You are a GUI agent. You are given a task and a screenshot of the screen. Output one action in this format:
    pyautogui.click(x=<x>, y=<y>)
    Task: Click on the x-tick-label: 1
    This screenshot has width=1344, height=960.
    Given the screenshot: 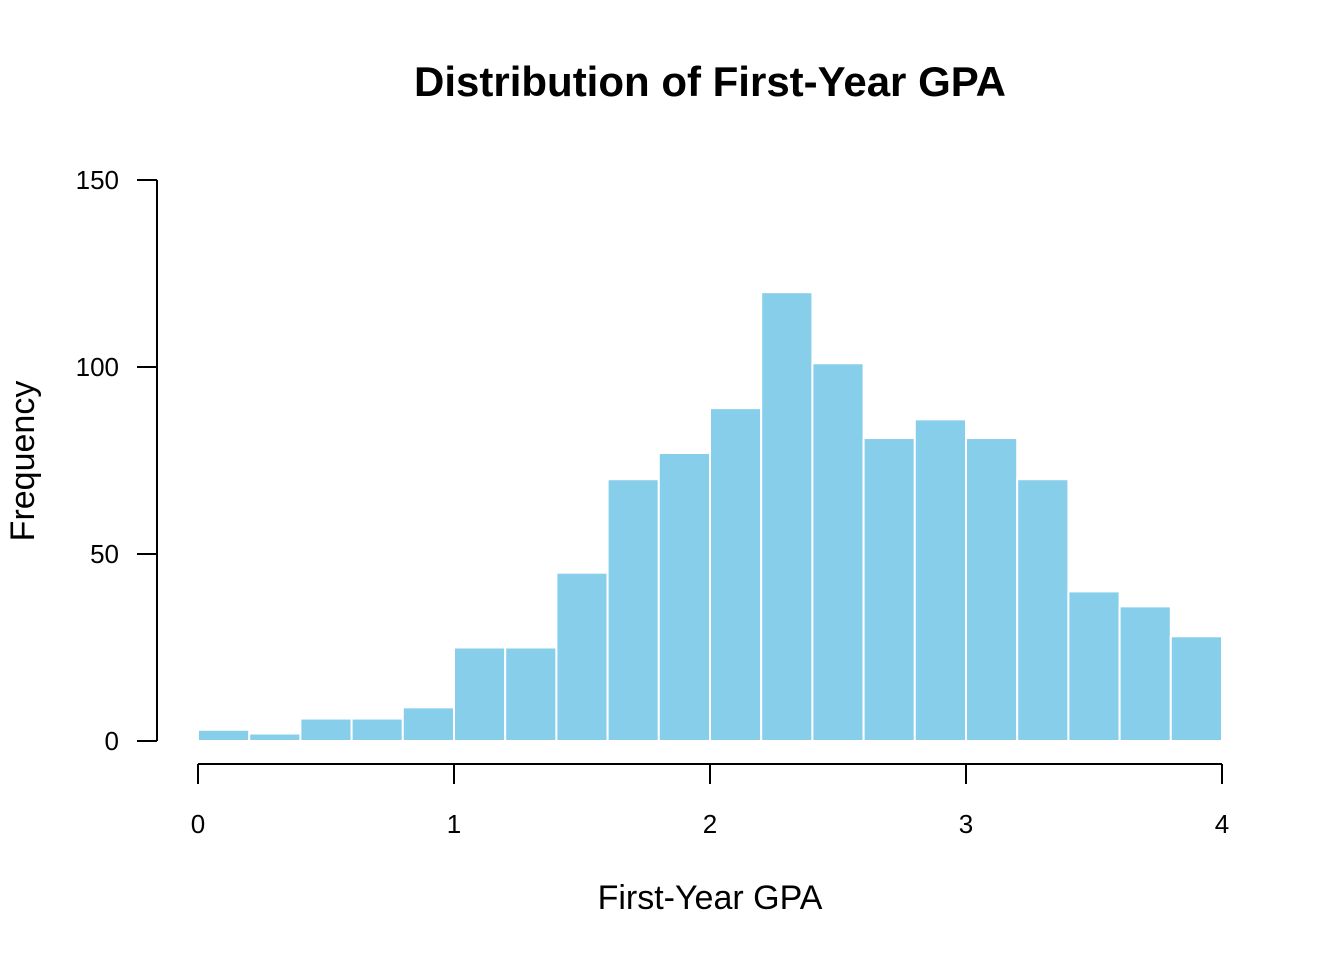 What is the action you would take?
    pyautogui.click(x=454, y=824)
    